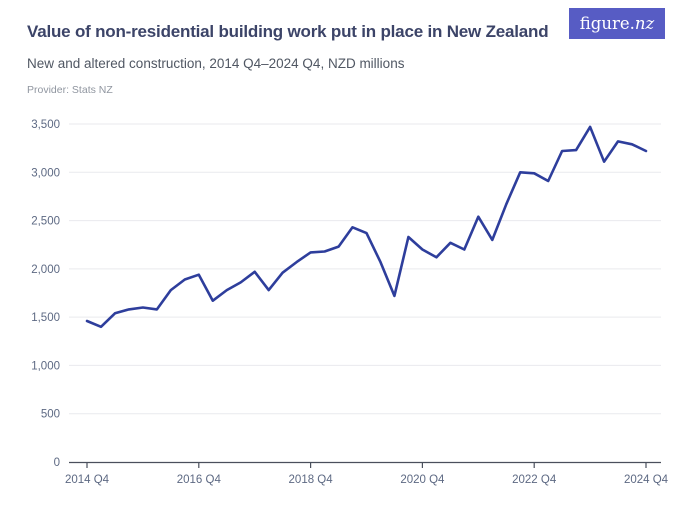  Describe the element at coordinates (45, 318) in the screenshot. I see `y-axis-tick-label: 1,500` at that location.